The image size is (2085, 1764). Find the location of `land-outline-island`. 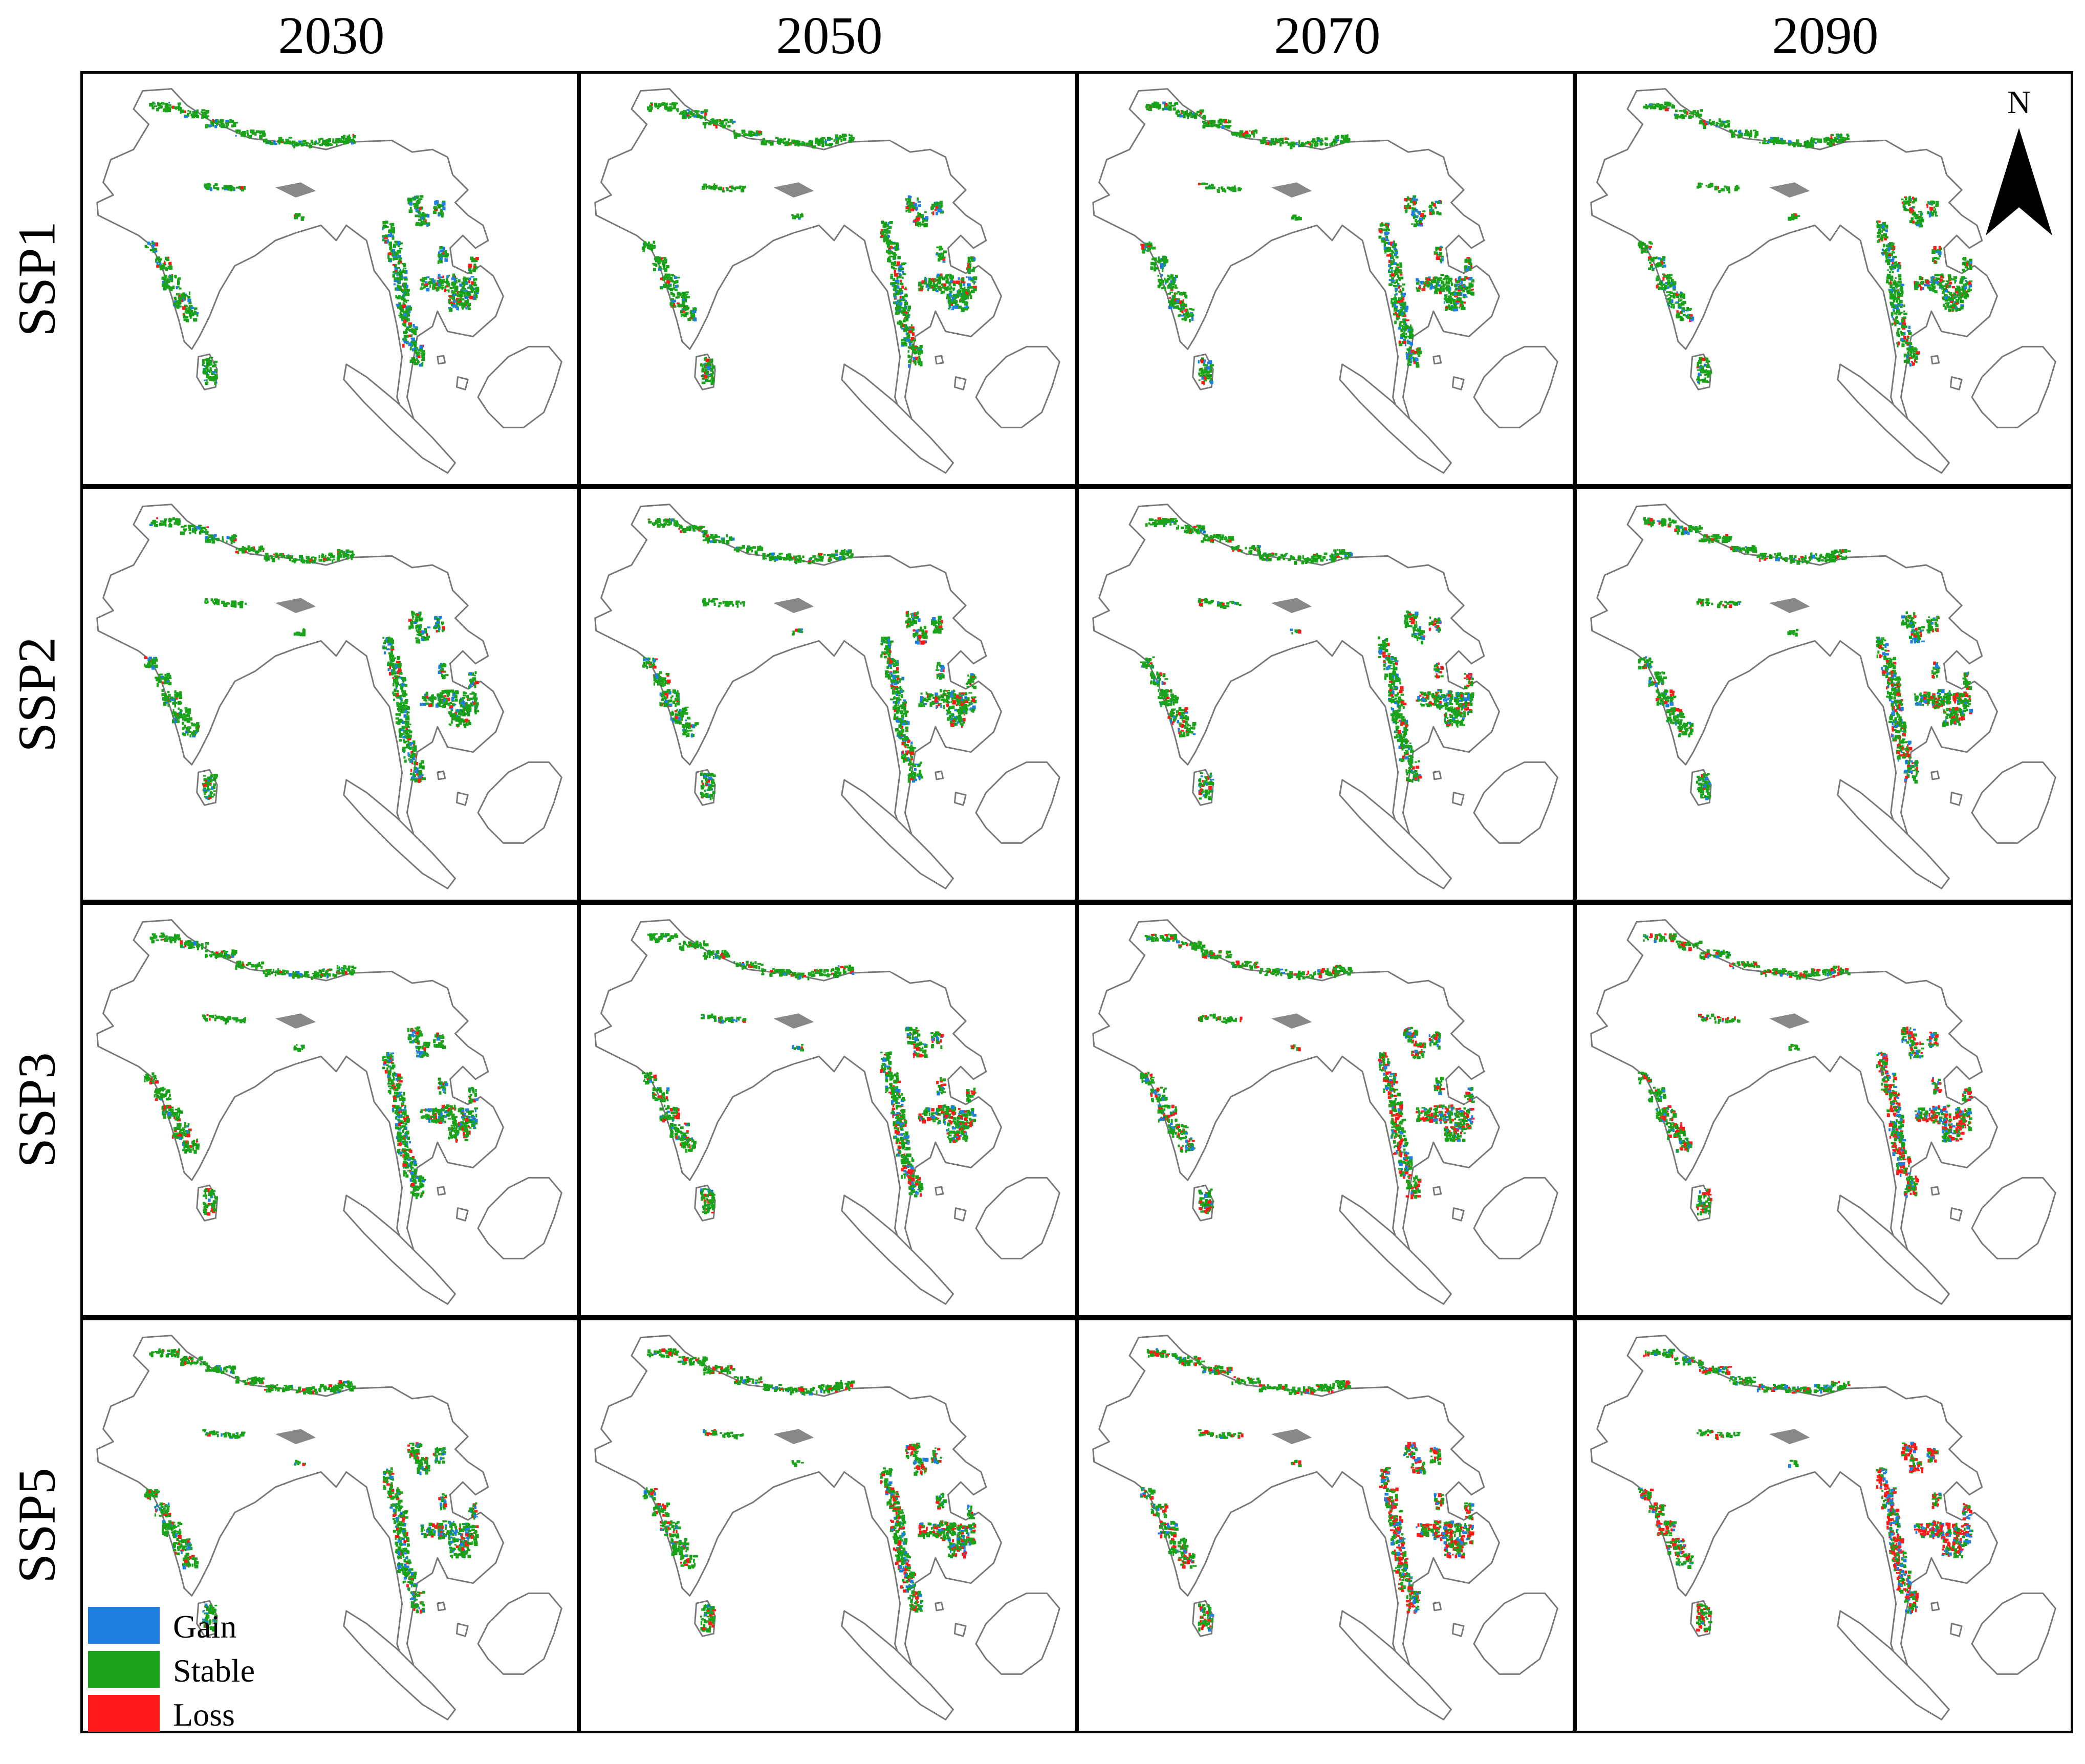

land-outline-island is located at coordinates (2013, 386).